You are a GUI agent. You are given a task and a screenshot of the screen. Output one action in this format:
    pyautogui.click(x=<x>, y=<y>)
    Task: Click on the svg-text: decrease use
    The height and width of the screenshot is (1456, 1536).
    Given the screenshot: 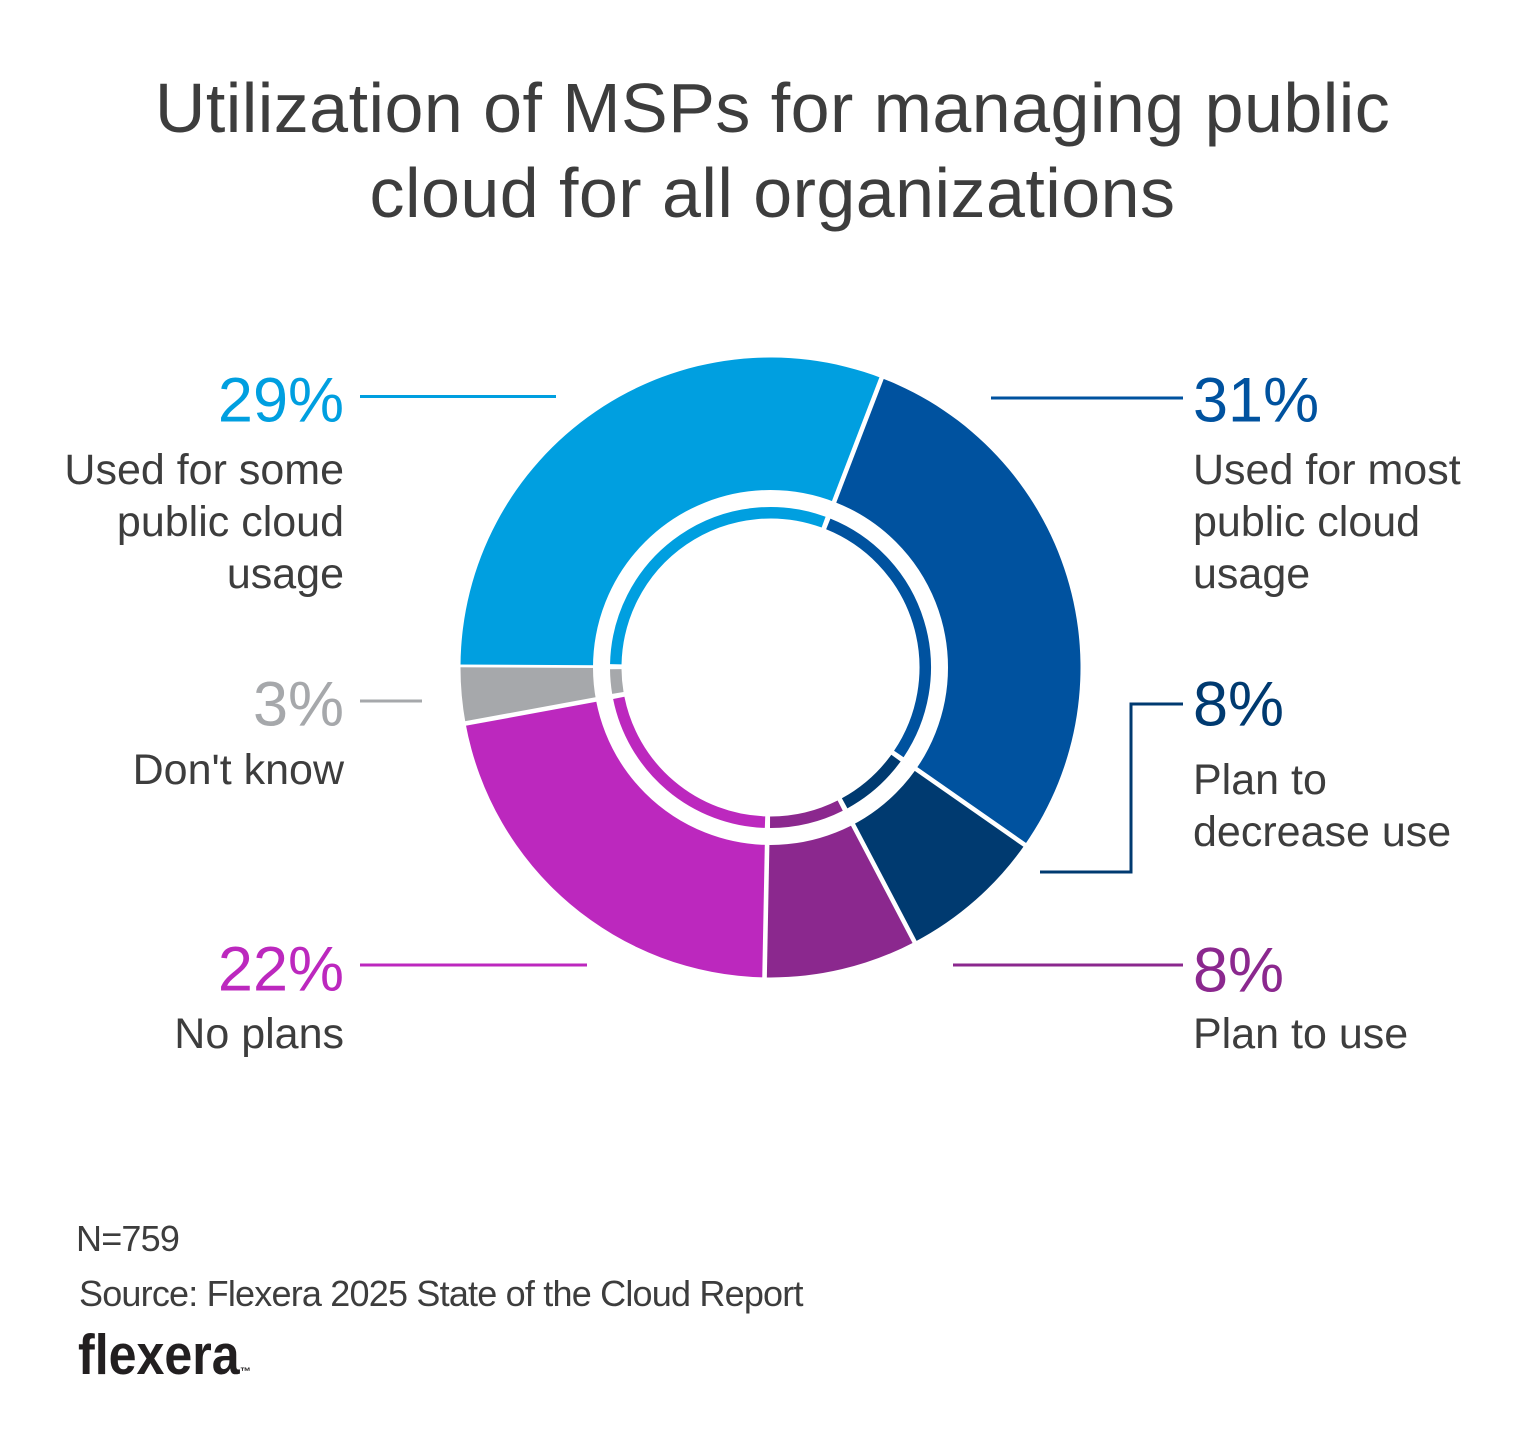 What is the action you would take?
    pyautogui.click(x=1322, y=832)
    